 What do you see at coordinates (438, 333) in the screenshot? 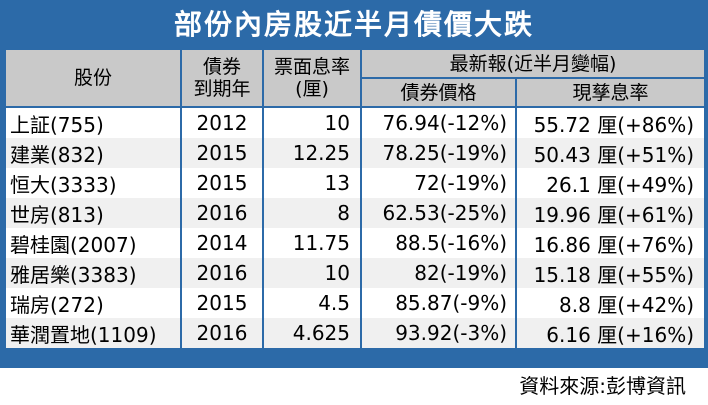
I see `cell-bond-price: 93.92(-3%)` at bounding box center [438, 333].